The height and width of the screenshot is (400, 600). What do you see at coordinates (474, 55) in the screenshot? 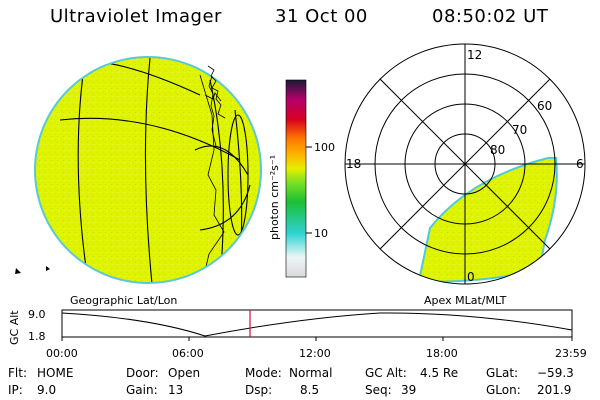
I see `mlt-label-12: 12` at bounding box center [474, 55].